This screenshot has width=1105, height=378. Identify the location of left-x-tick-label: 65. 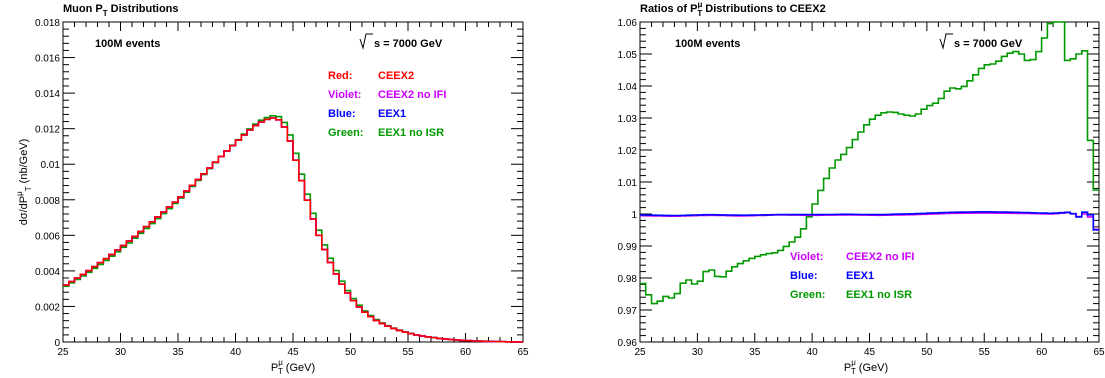
(523, 352).